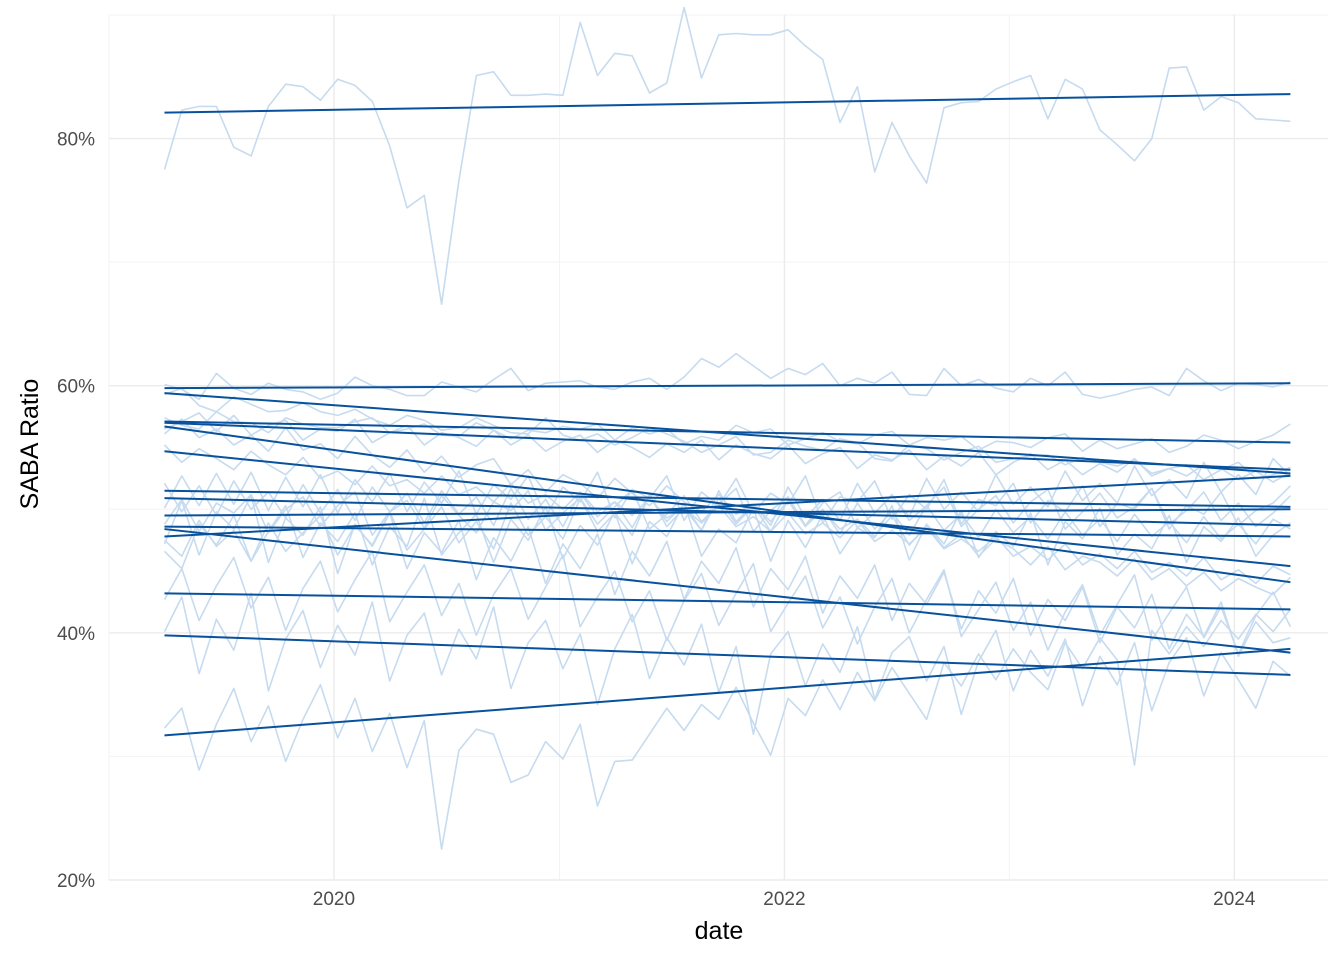  I want to click on y-axis-ticks: 20% 40% 60% 80%, so click(76, 511).